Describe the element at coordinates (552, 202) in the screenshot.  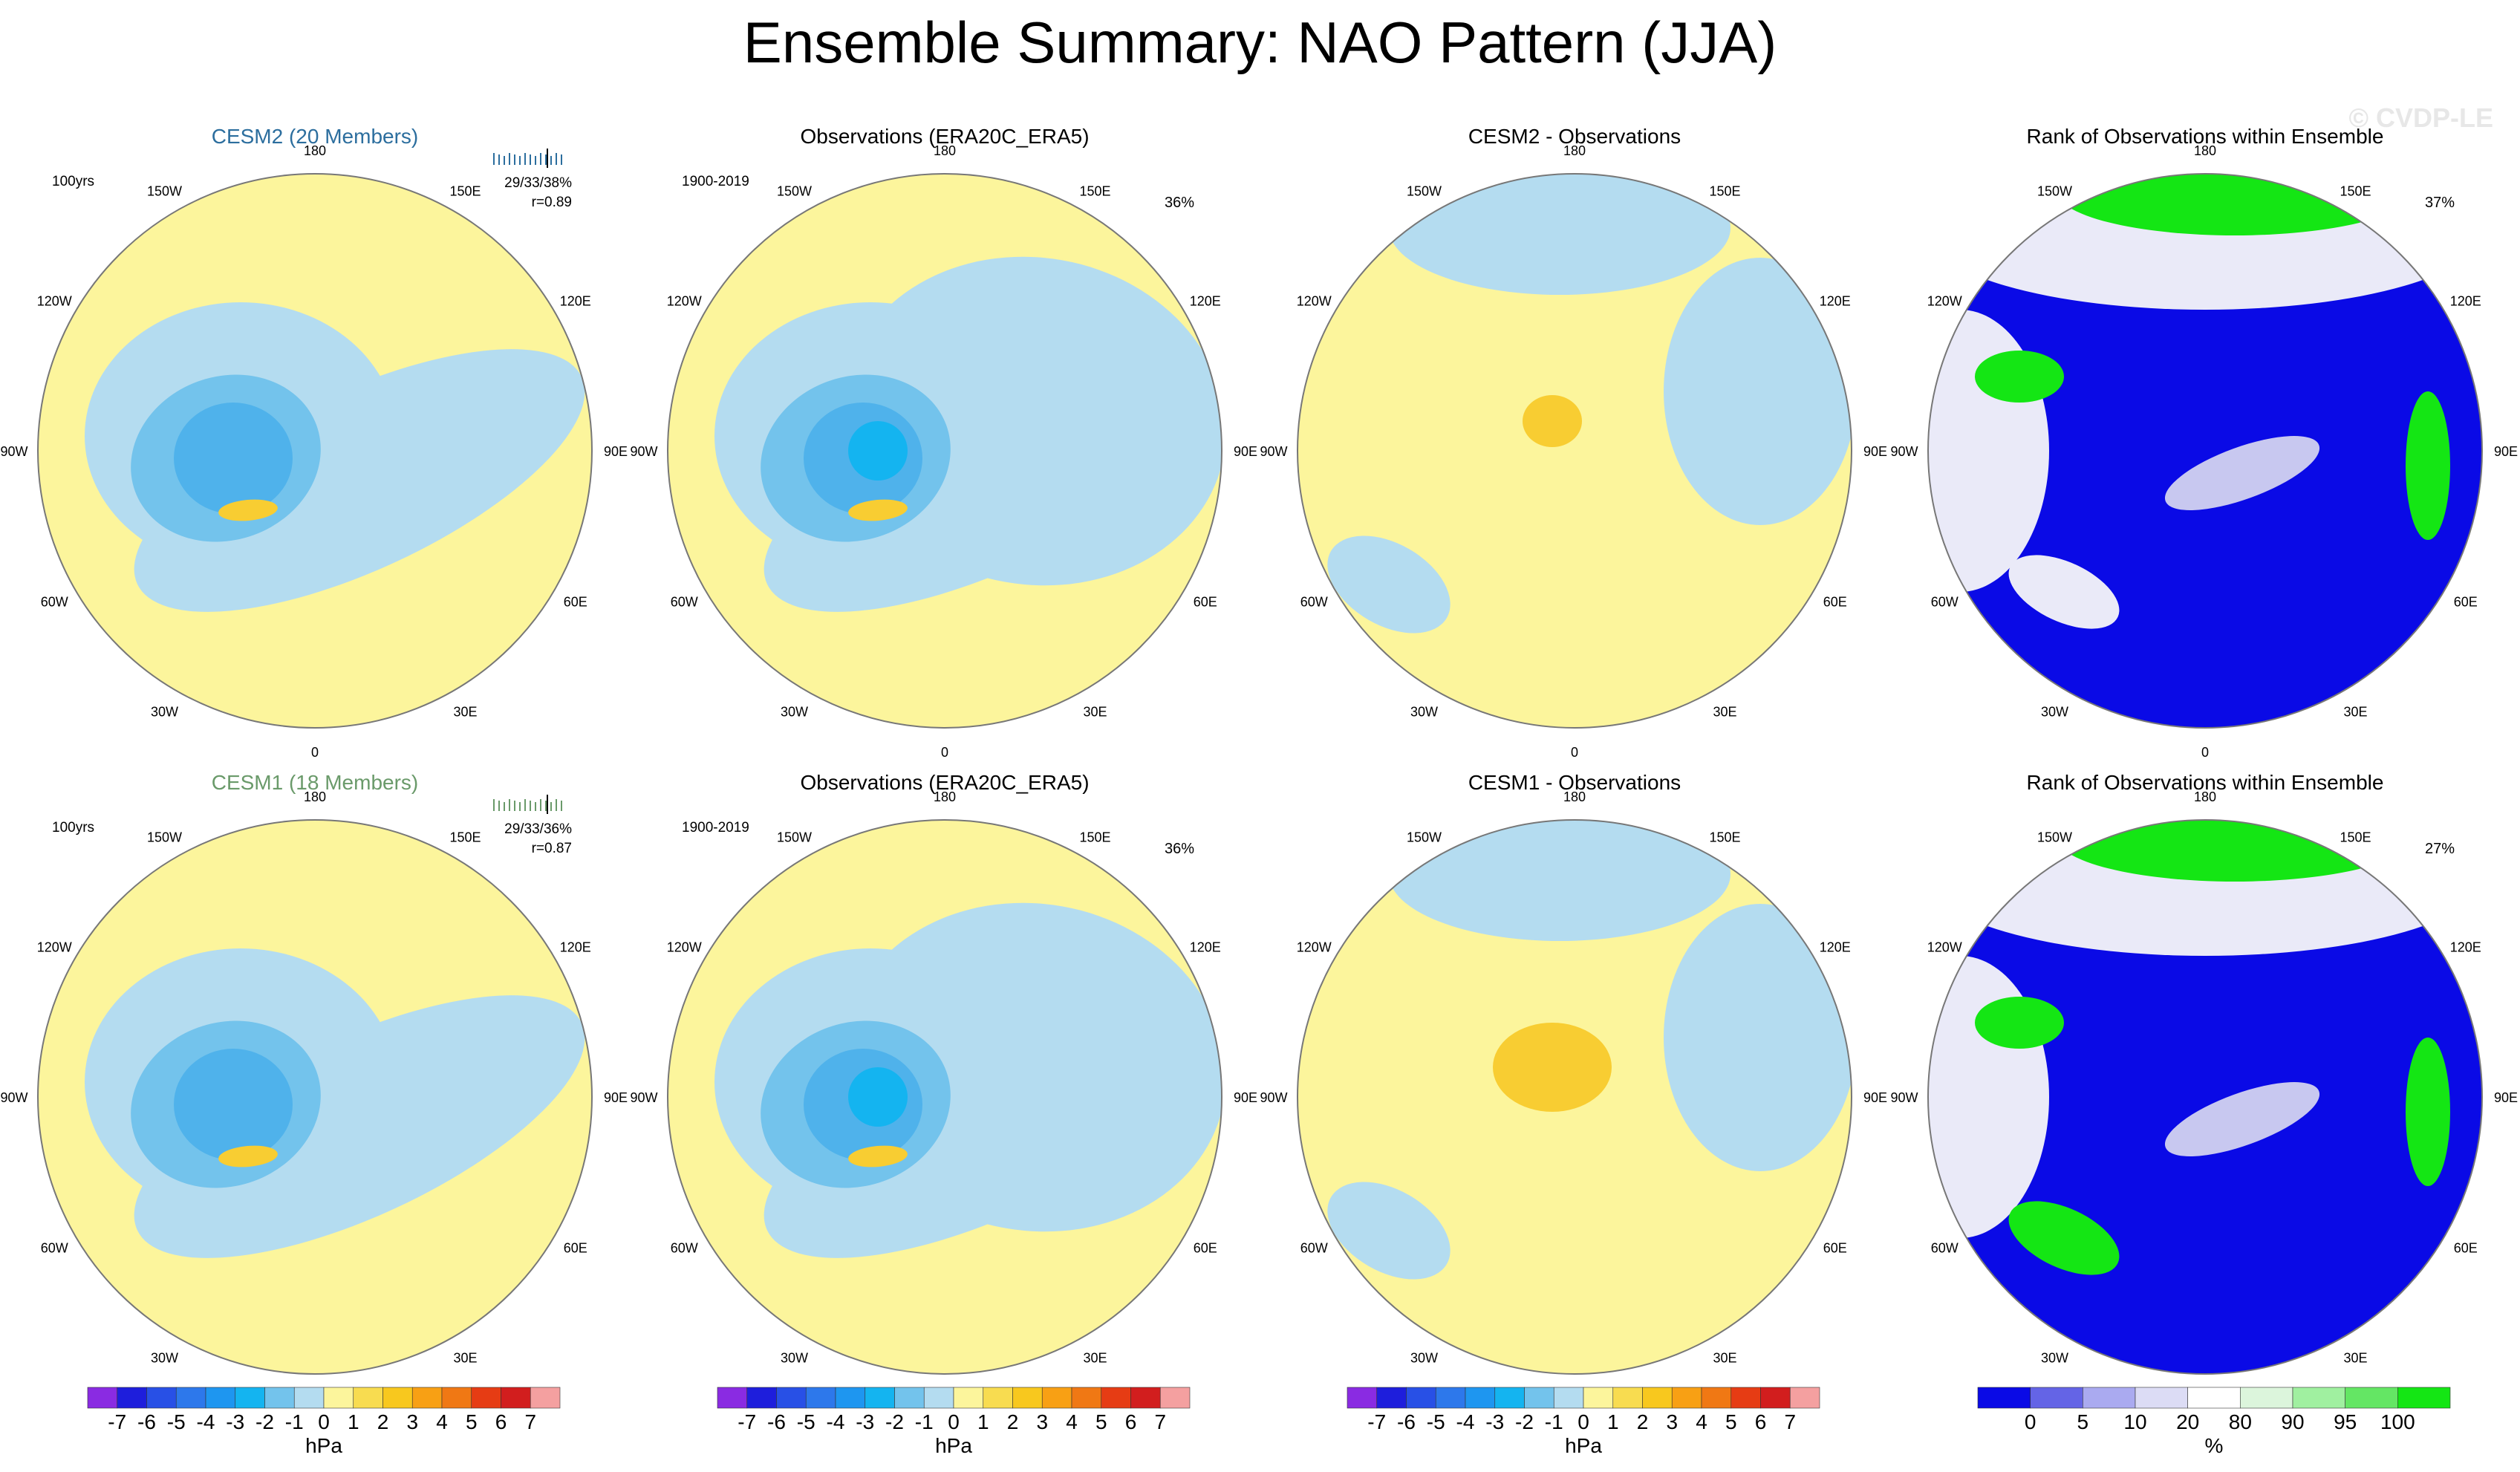
I see `pattern-correlation: r=0.89` at that location.